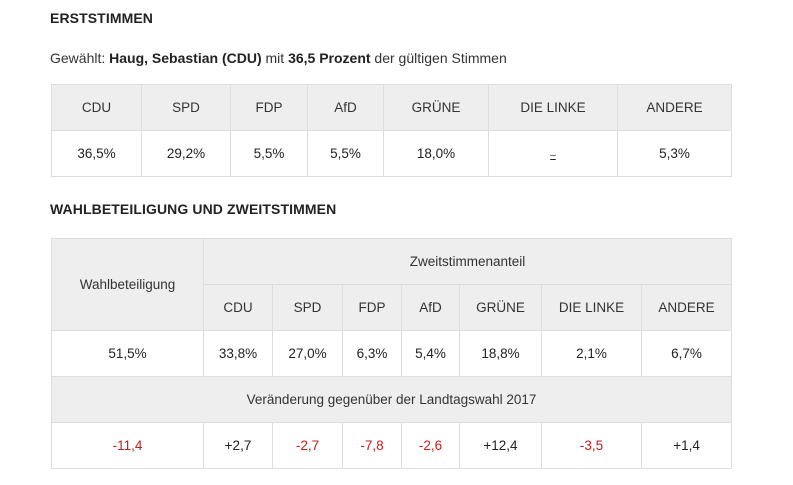 The image size is (793, 485). Describe the element at coordinates (101, 18) in the screenshot. I see `erststimmen-heading: ERSTSTIMMEN` at that location.